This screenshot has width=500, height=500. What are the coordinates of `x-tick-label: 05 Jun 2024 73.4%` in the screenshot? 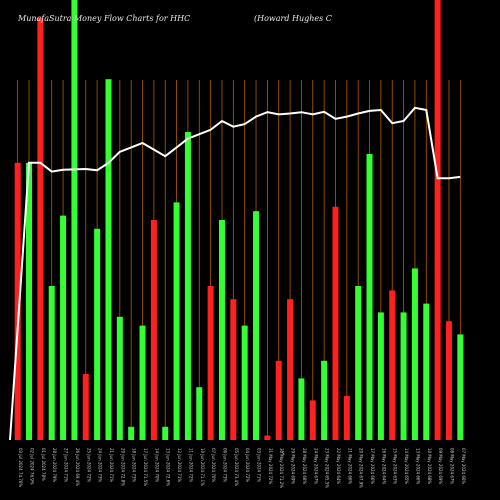 It's located at (236, 467).